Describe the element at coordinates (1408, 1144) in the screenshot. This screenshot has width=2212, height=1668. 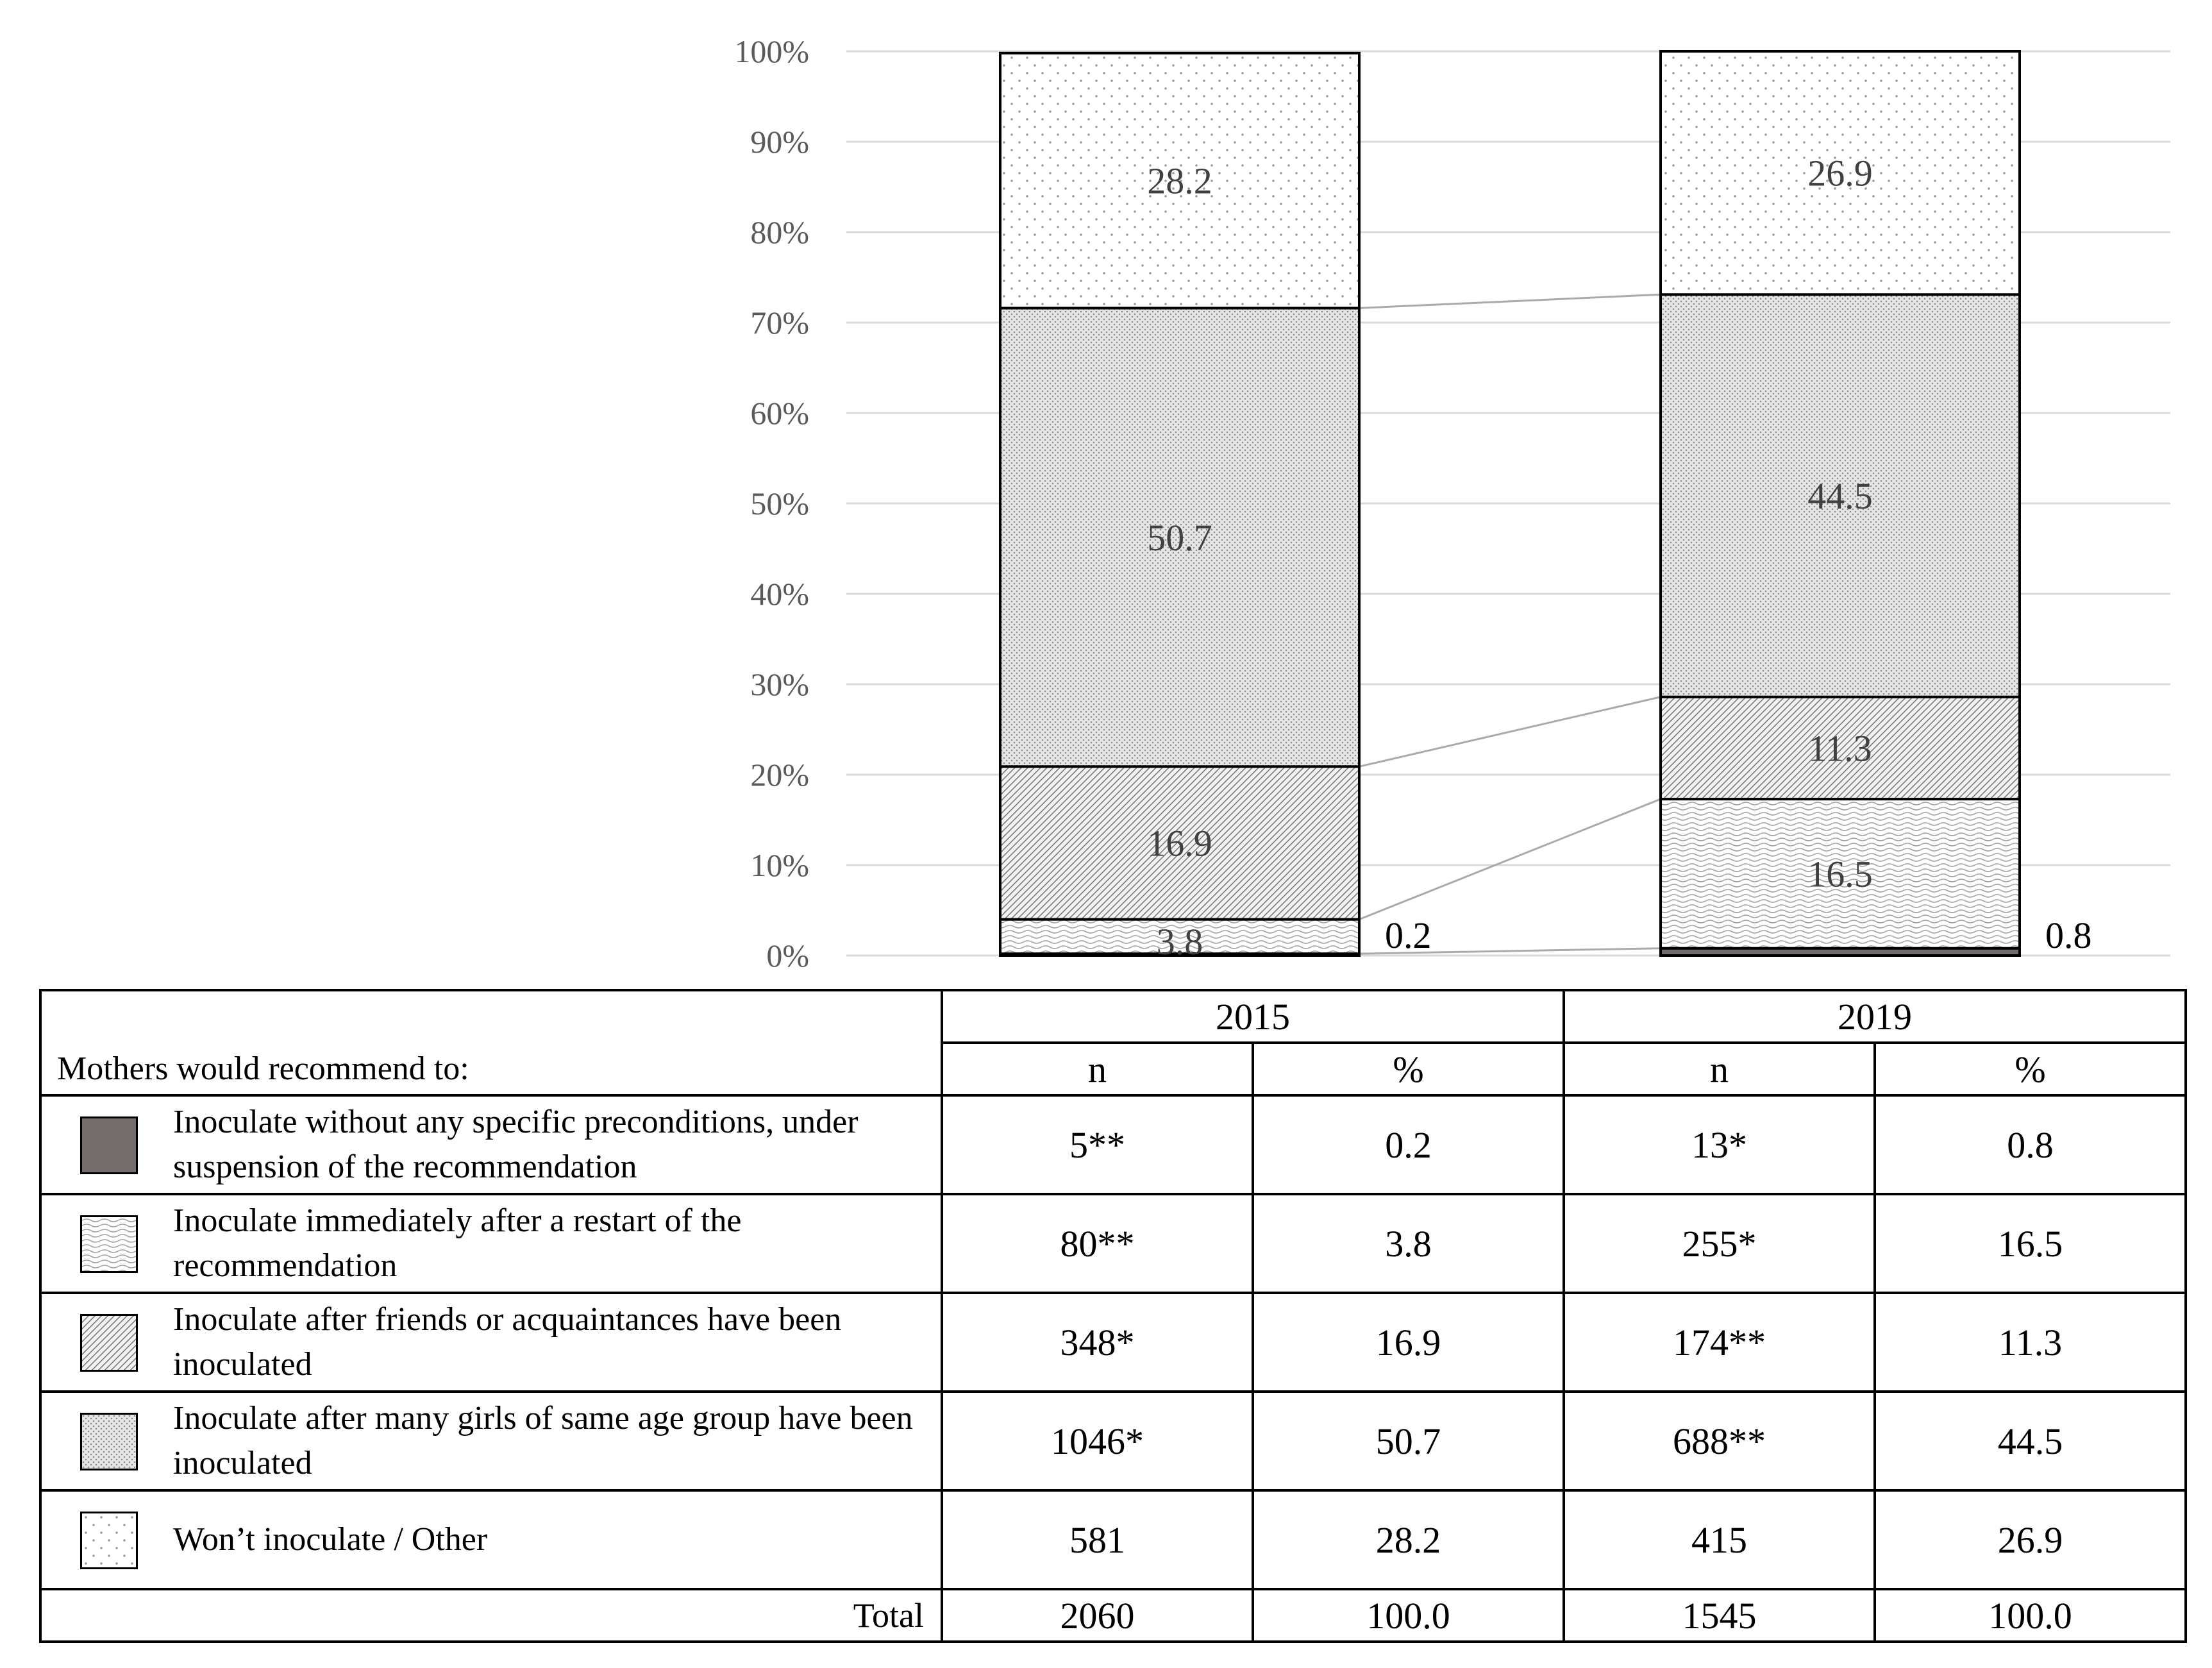
I see `pct-2015-cell: 0.2` at that location.